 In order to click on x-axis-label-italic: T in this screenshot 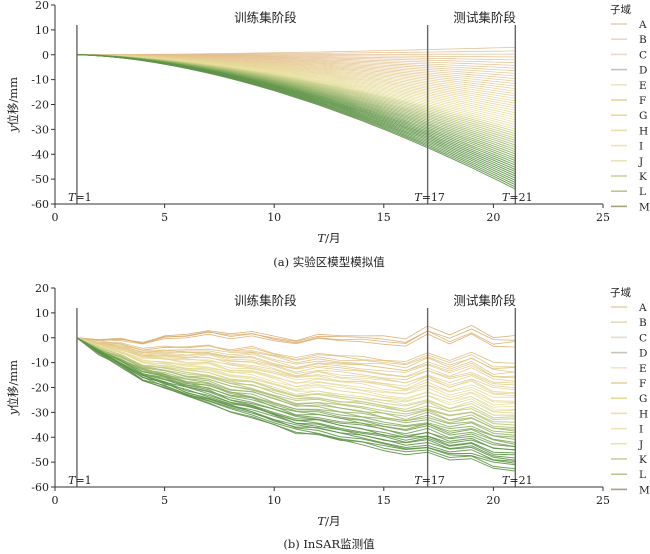, I will do `click(321, 521)`.